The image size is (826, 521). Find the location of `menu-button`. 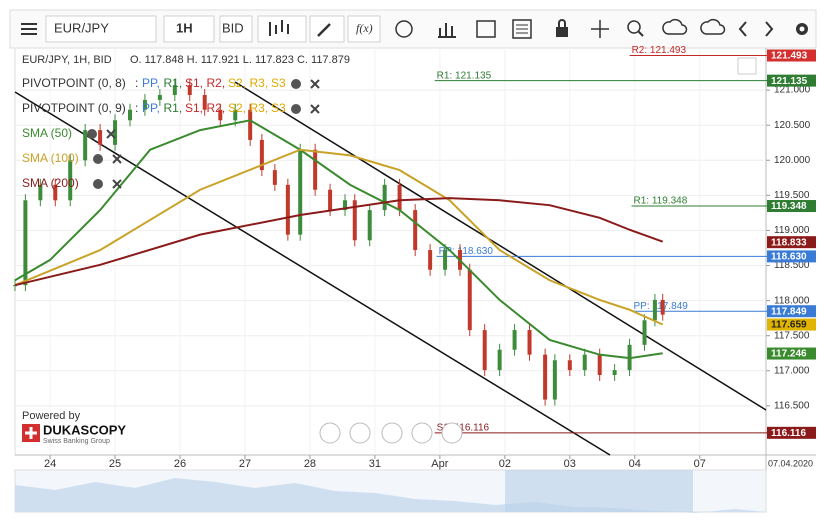

menu-button is located at coordinates (29, 29).